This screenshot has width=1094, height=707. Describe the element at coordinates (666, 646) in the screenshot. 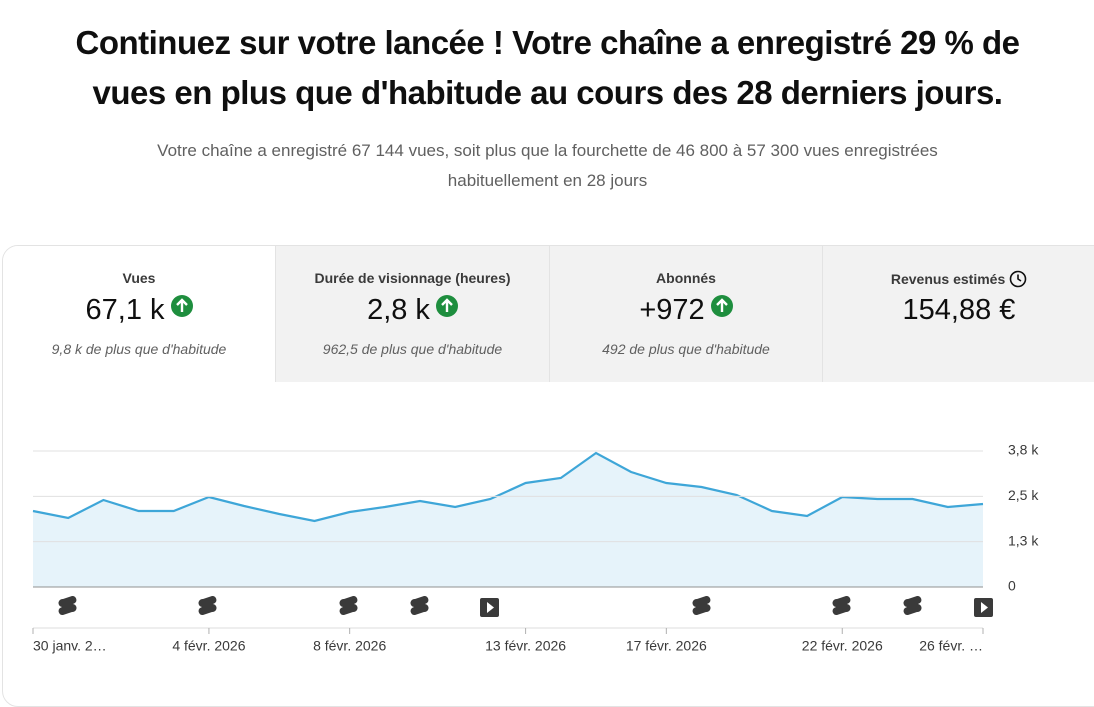

I see `x-tick-label: 17 févr. 2026` at that location.